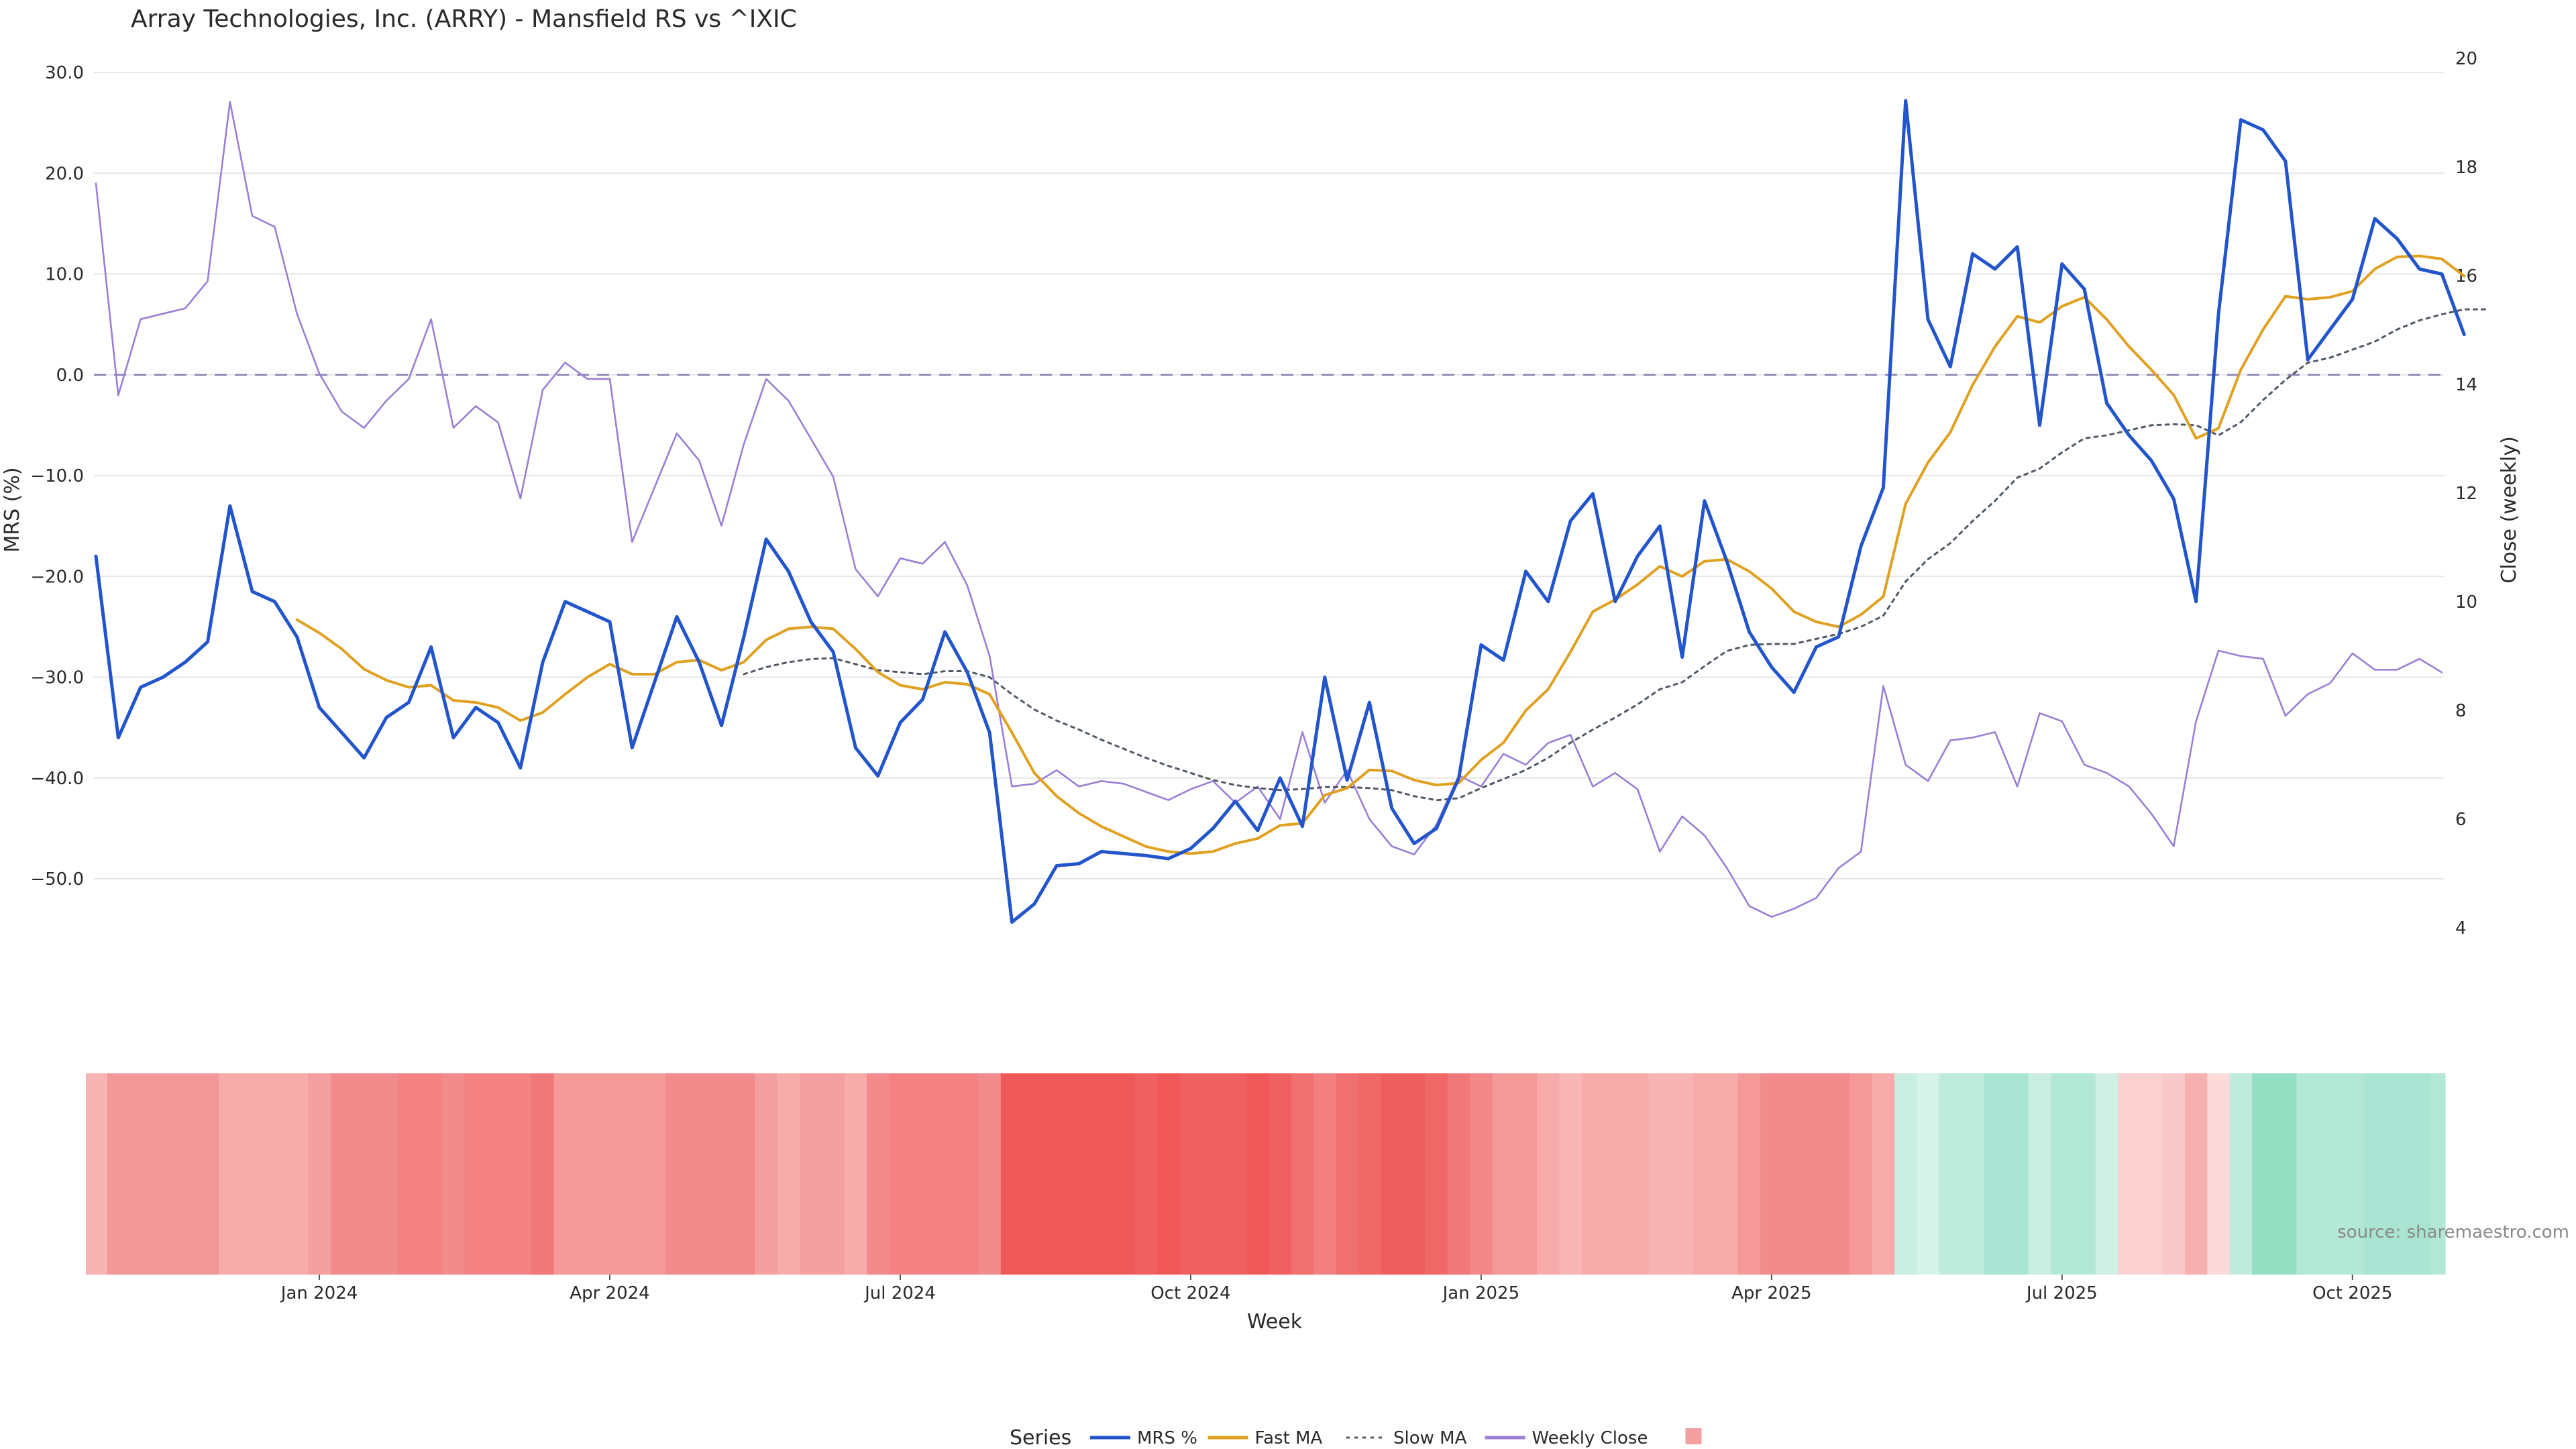 The height and width of the screenshot is (1449, 2576). Describe the element at coordinates (609, 1293) in the screenshot. I see `x-tick-label: Apr 2024` at that location.